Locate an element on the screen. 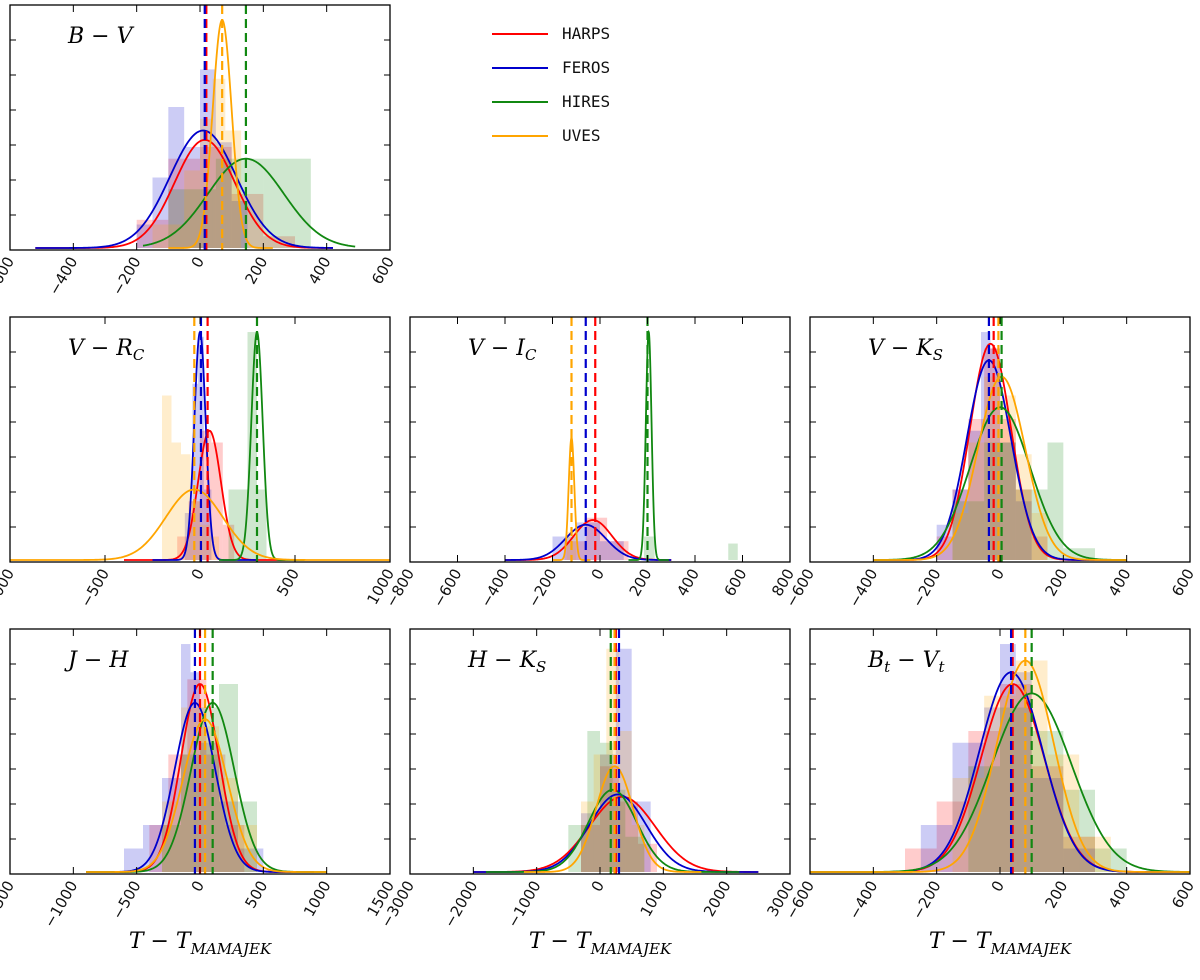  panel-label: J − H is located at coordinates (96, 660).